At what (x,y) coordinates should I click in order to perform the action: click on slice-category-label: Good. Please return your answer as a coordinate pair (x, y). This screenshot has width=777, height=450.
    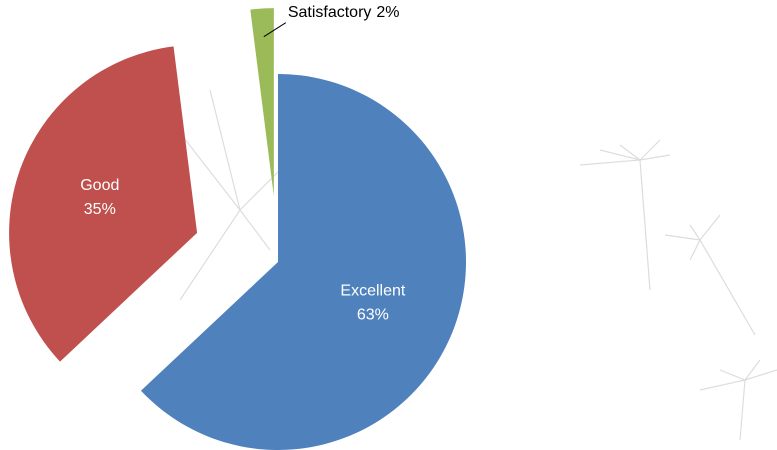
    Looking at the image, I should click on (99, 185).